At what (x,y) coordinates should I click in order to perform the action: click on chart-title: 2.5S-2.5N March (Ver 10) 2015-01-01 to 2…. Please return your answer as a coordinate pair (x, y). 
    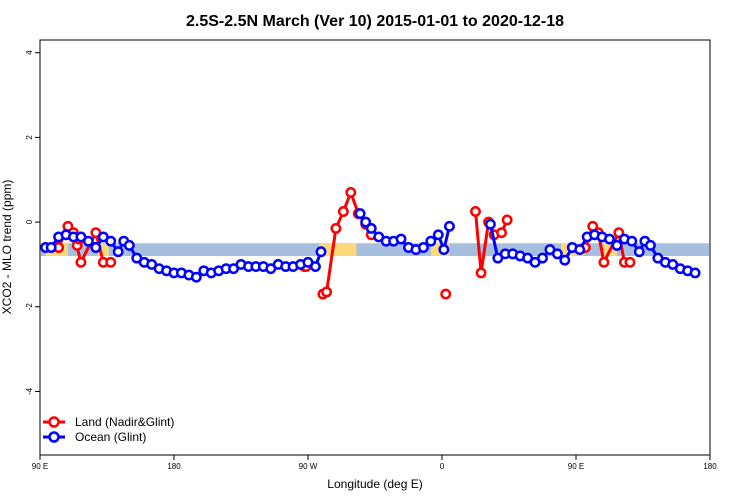
    Looking at the image, I should click on (375, 21).